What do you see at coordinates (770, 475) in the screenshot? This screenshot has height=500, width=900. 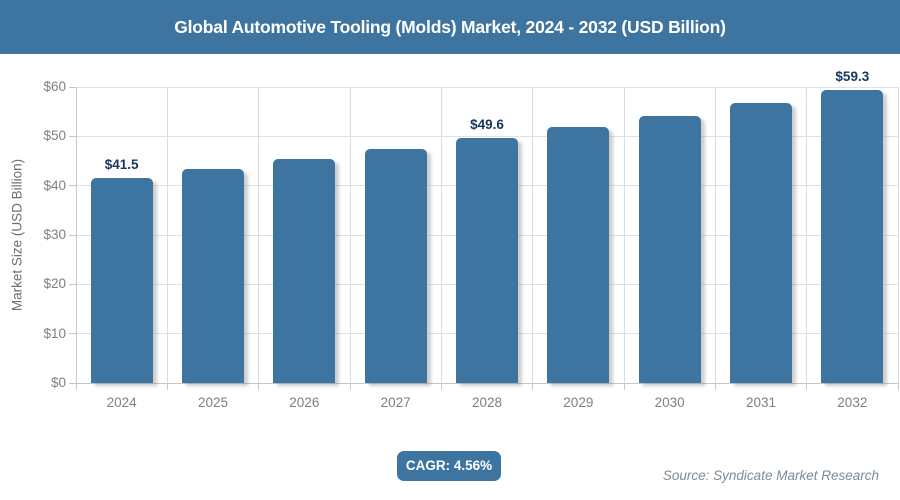 I see `source-attribution: Source: Syndicate Market Research` at bounding box center [770, 475].